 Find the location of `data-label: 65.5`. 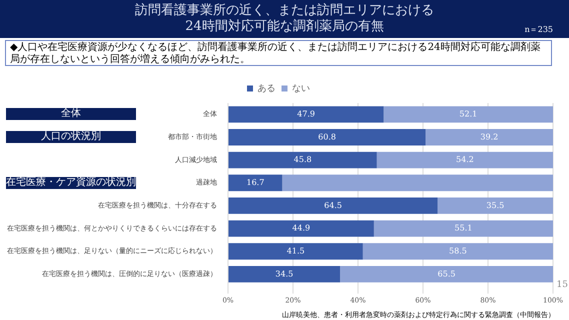

data-label: 65.5 is located at coordinates (447, 273).